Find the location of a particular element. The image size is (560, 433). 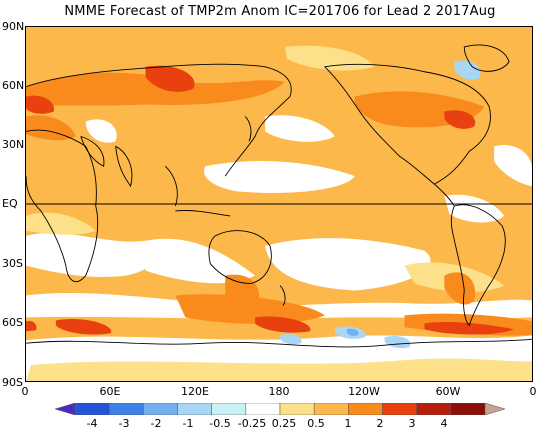

lat-label-30n: 30N is located at coordinates (13, 144).